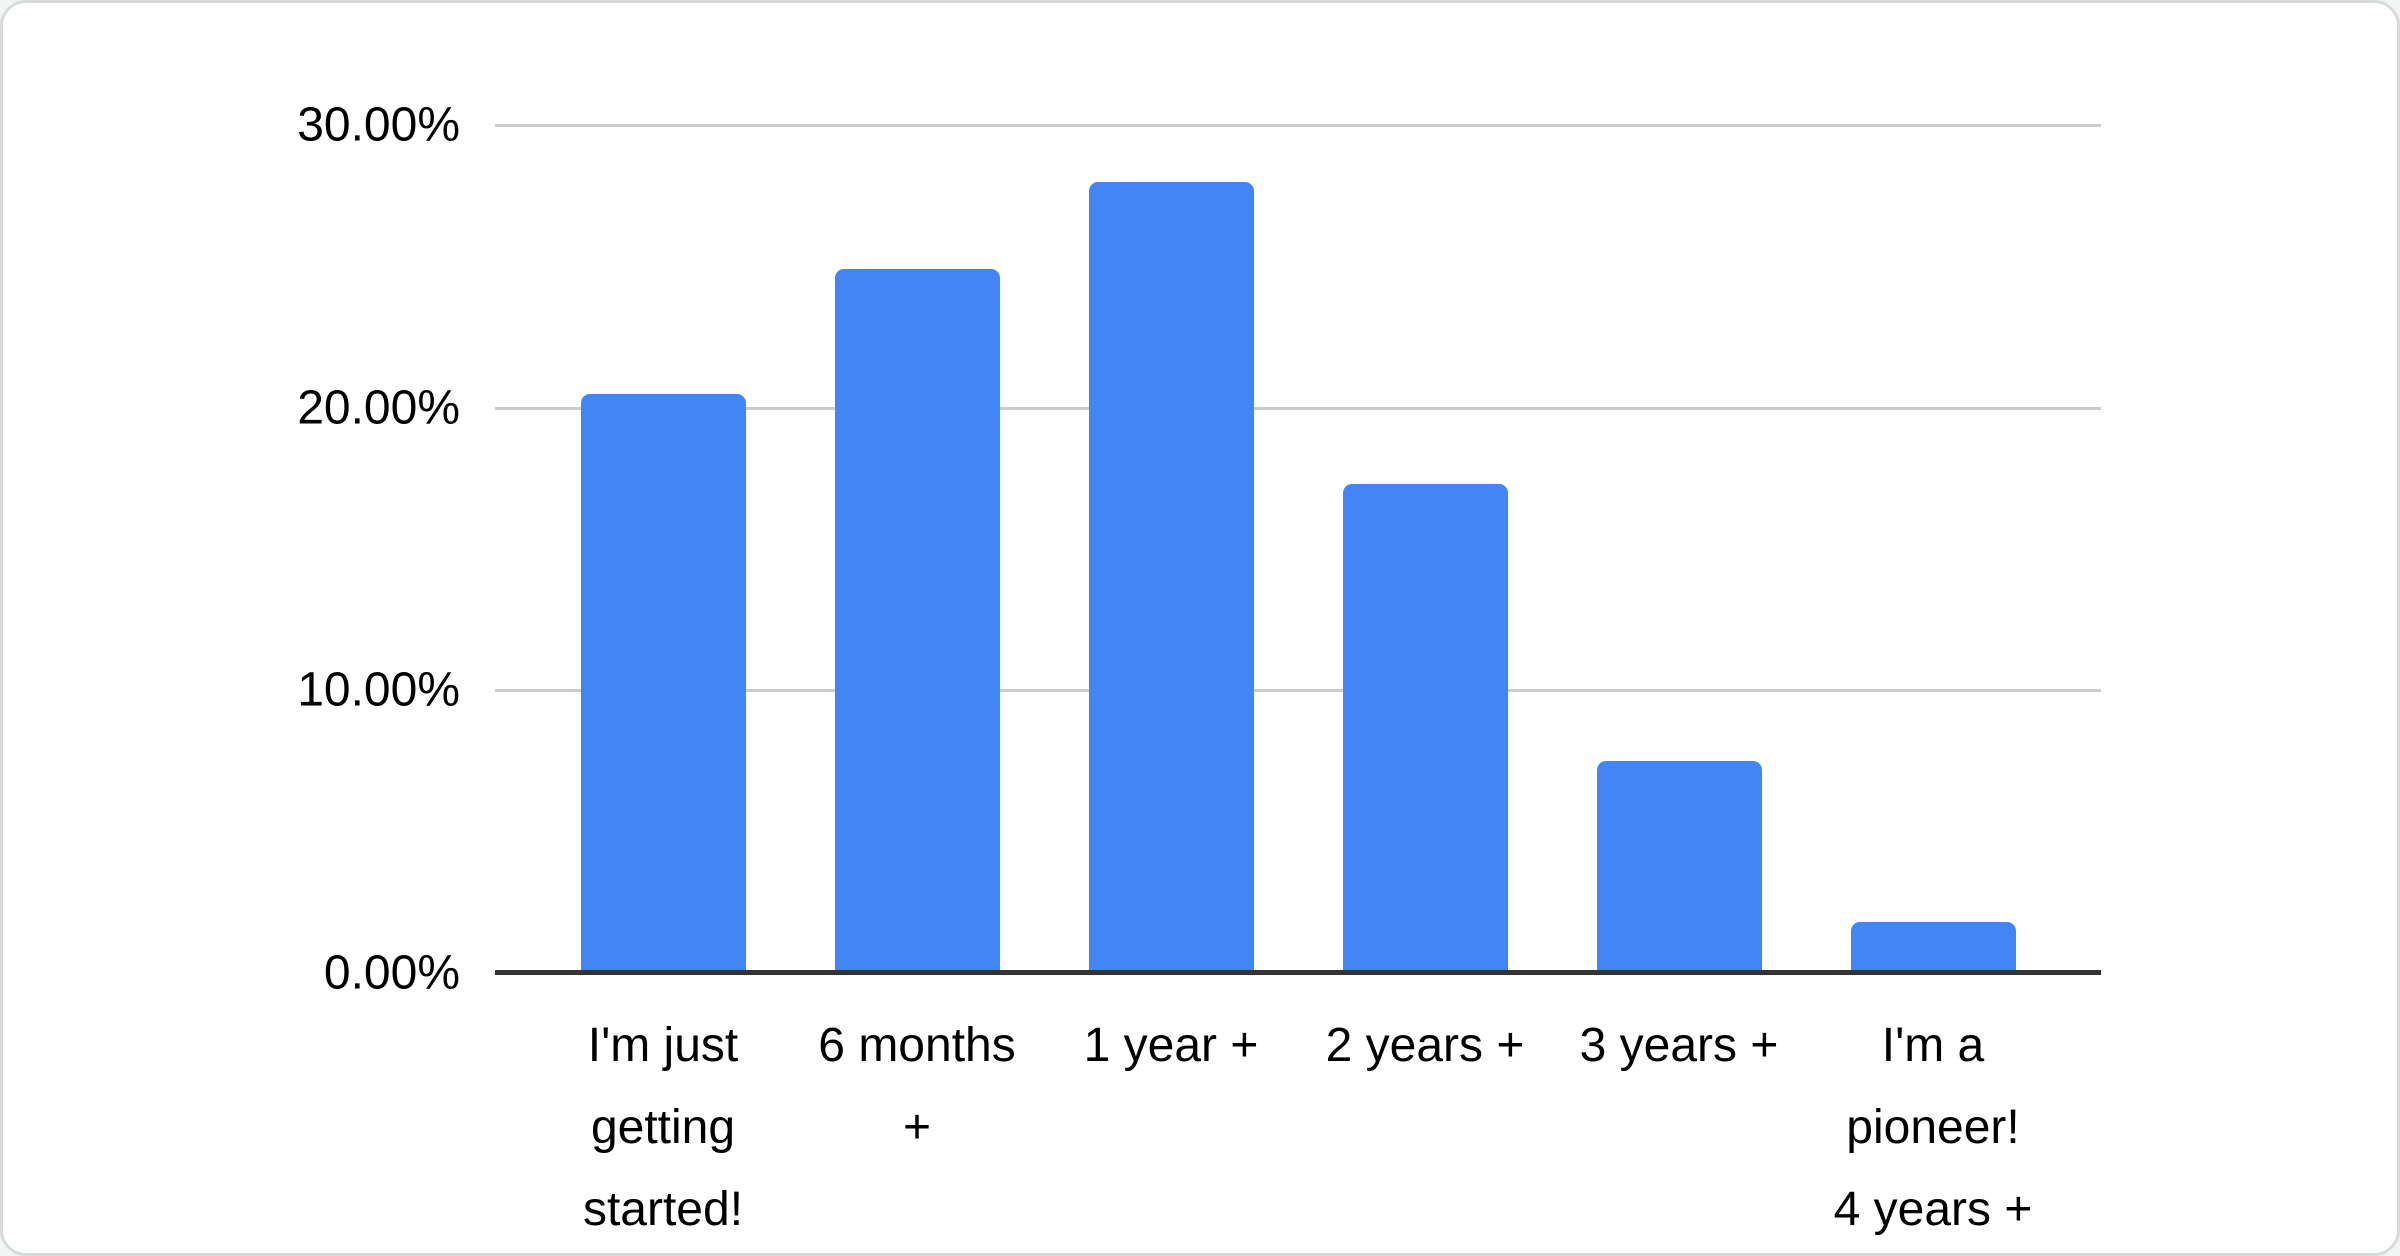 This screenshot has width=2400, height=1256. What do you see at coordinates (378, 125) in the screenshot?
I see `y-axis-tick-label: 30.00%` at bounding box center [378, 125].